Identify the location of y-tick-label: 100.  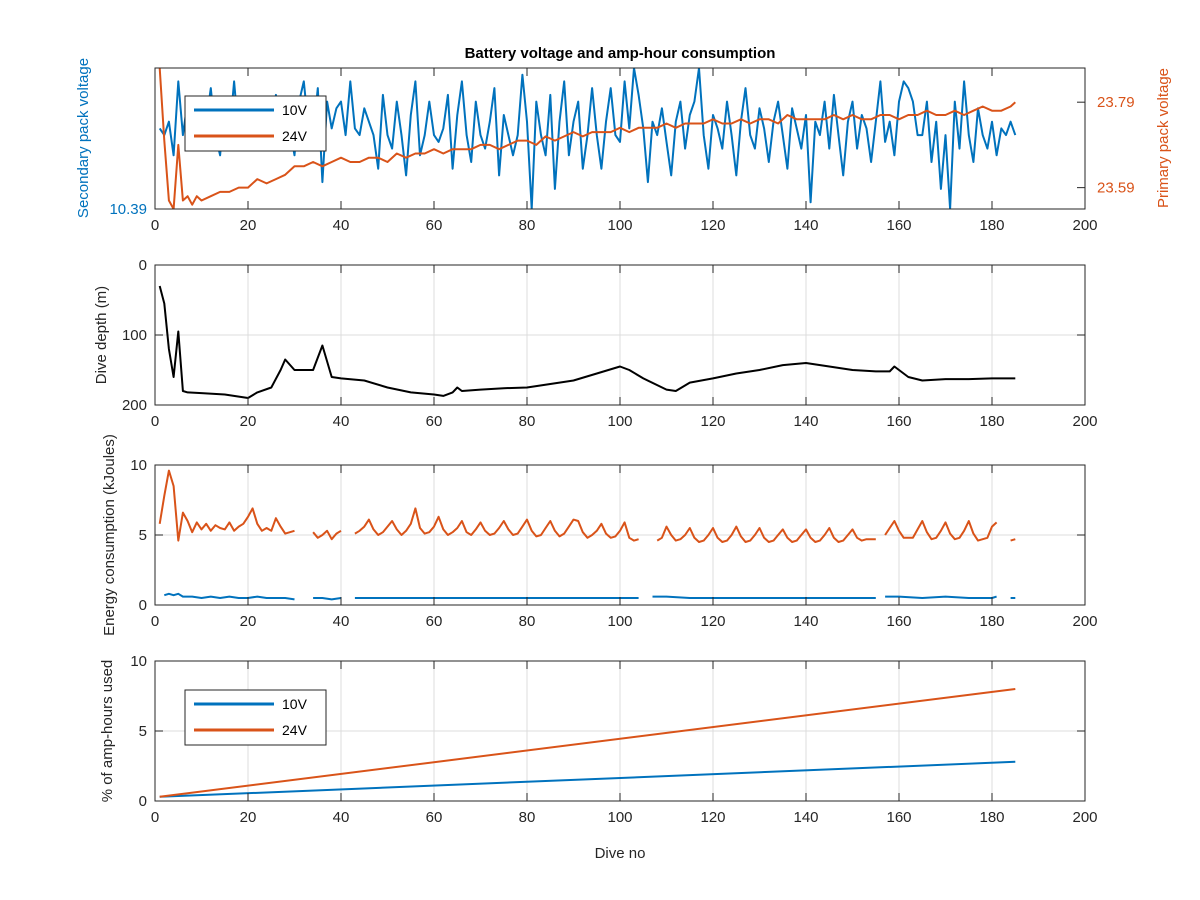
(134, 335).